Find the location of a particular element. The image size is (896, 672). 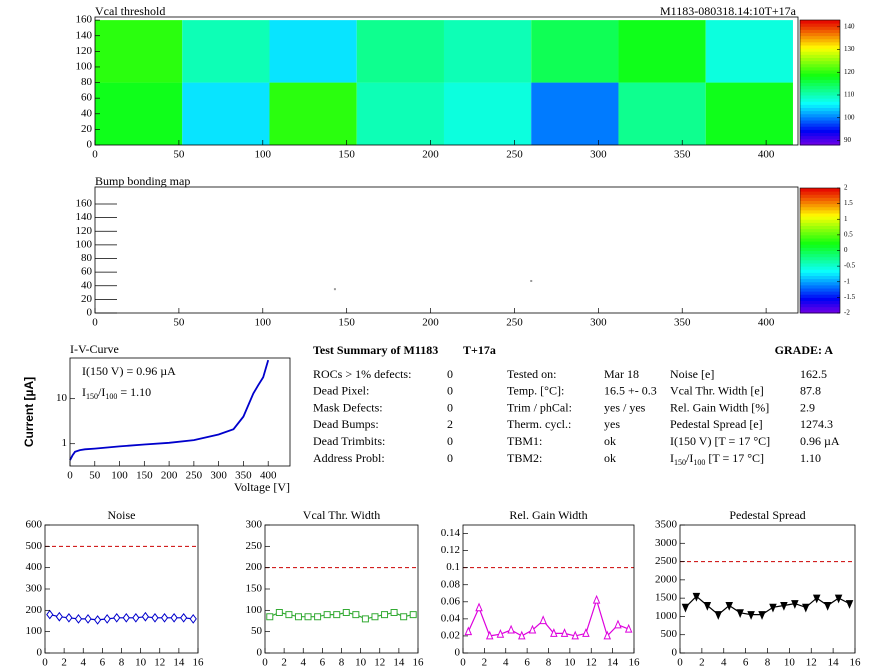

plot-frame is located at coordinates (767, 589).